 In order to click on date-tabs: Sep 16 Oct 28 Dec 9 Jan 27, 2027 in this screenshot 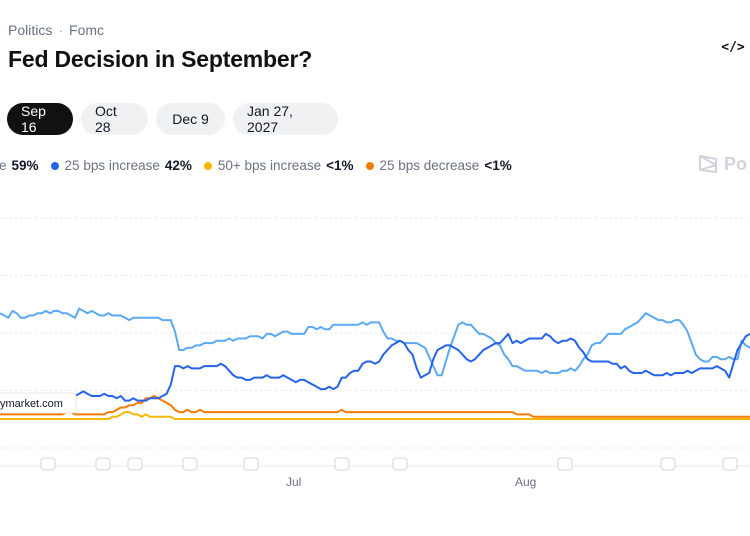, I will do `click(172, 119)`.